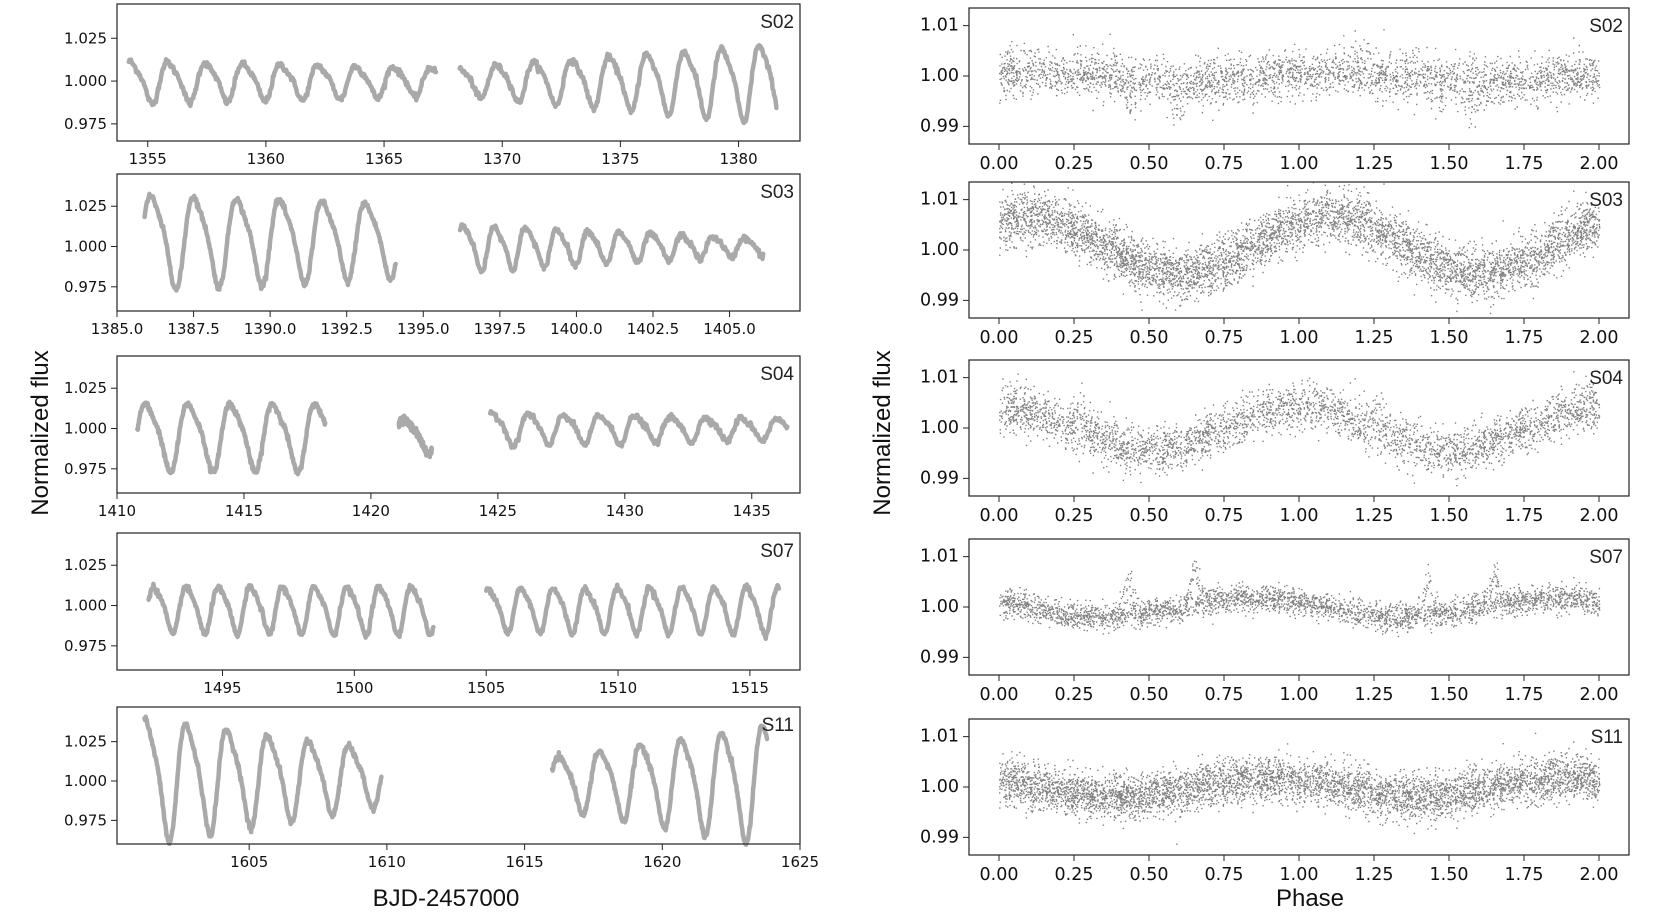 The height and width of the screenshot is (918, 1661). I want to click on ph-s02-xtick-label: 0.75, so click(1224, 164).